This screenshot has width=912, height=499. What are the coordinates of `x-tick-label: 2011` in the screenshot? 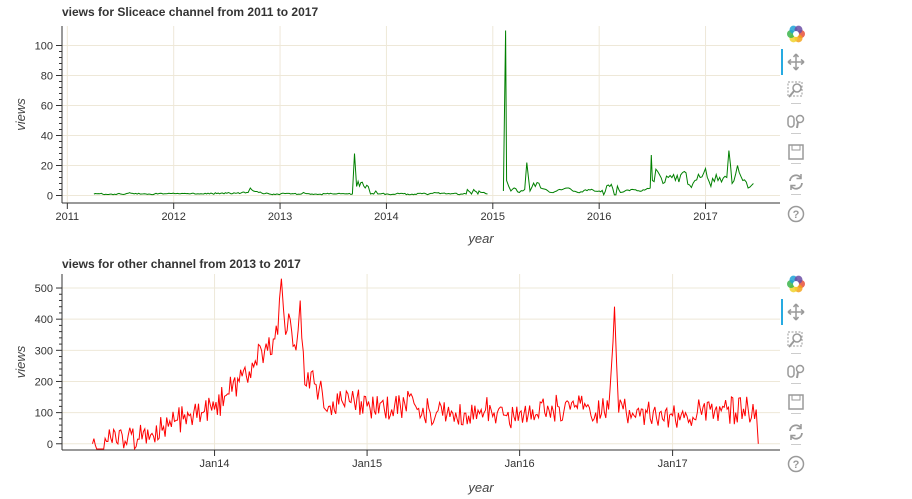 It's located at (67, 217).